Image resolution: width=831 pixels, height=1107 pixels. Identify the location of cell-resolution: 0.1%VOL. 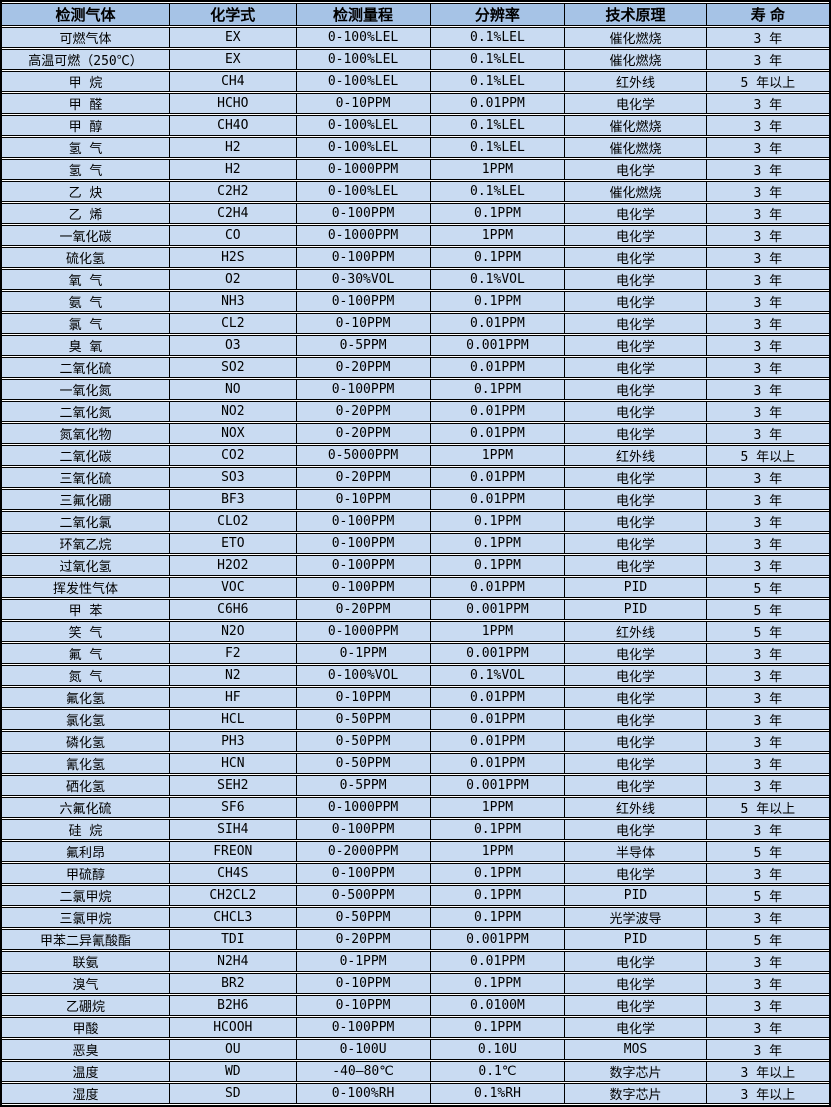
(497, 279).